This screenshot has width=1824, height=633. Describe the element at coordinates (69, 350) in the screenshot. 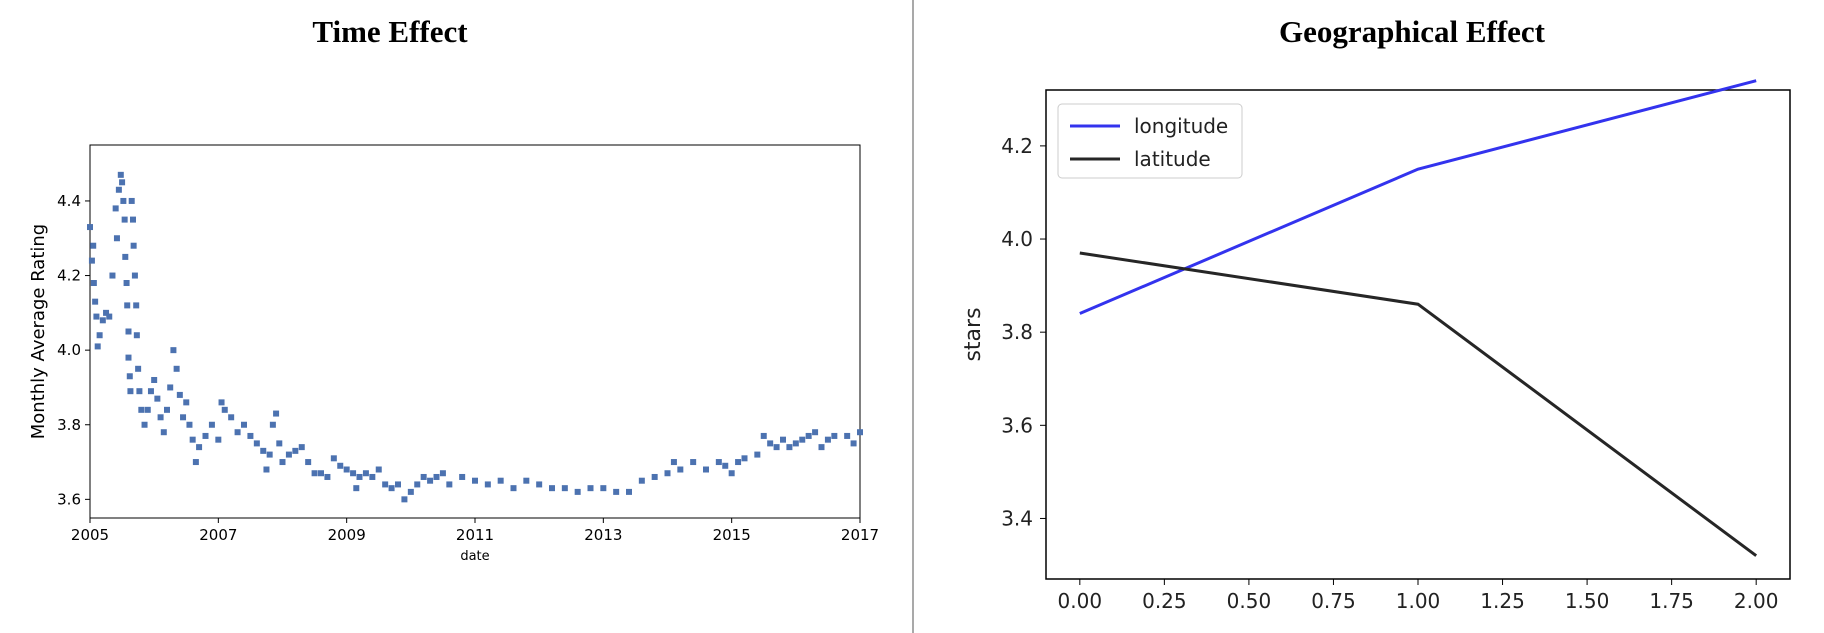

I see `y-tick-label: 4.0` at that location.